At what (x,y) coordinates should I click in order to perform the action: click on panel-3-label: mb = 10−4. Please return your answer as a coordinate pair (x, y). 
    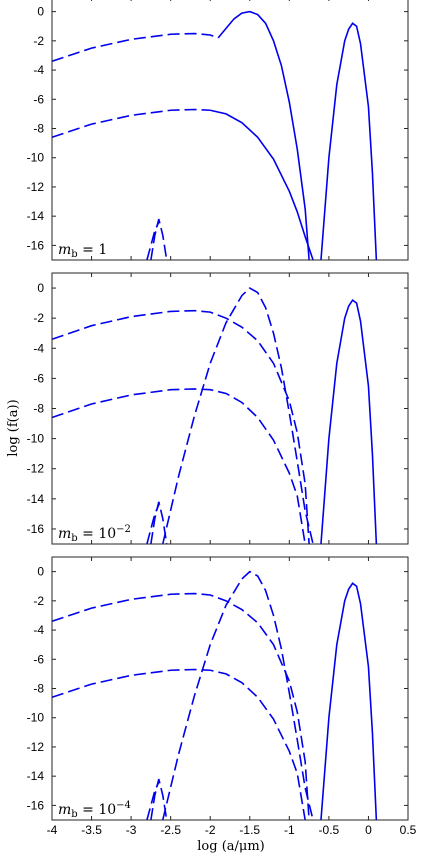
    Looking at the image, I should click on (94, 810).